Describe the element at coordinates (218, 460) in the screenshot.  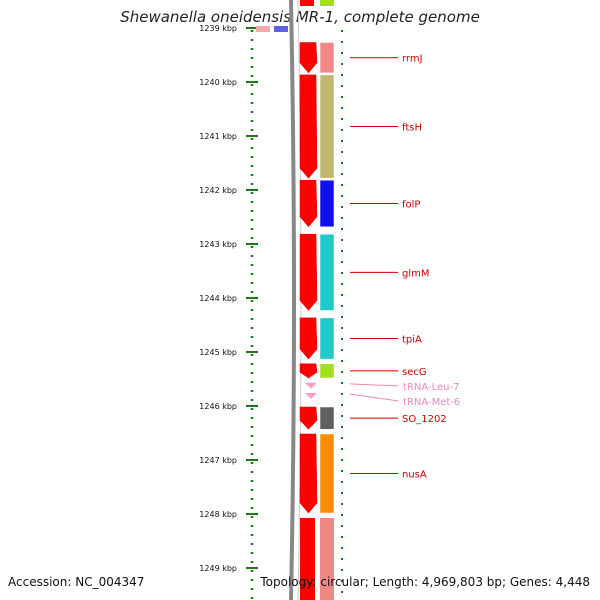
I see `scale-tick-label: 1247 kbp` at that location.